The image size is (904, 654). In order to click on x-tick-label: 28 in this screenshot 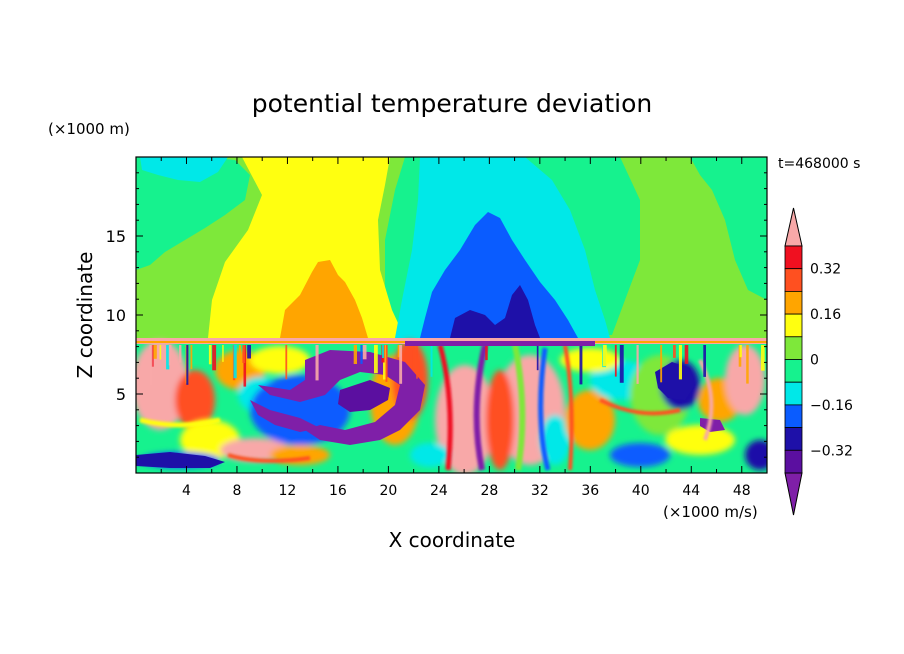, I will do `click(489, 491)`.